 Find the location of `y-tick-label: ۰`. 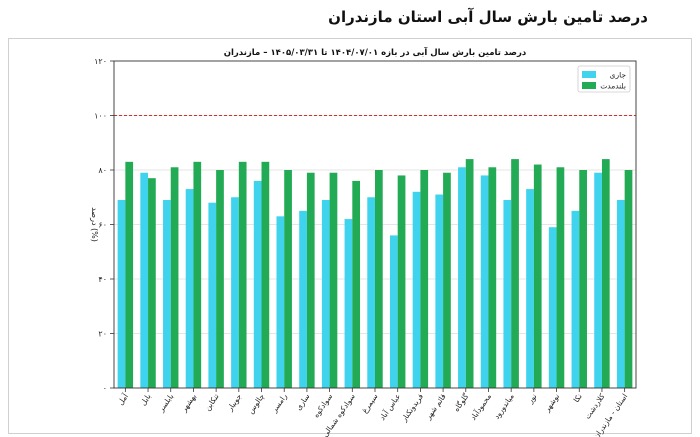

y-tick-label: ۰ is located at coordinates (105, 388).